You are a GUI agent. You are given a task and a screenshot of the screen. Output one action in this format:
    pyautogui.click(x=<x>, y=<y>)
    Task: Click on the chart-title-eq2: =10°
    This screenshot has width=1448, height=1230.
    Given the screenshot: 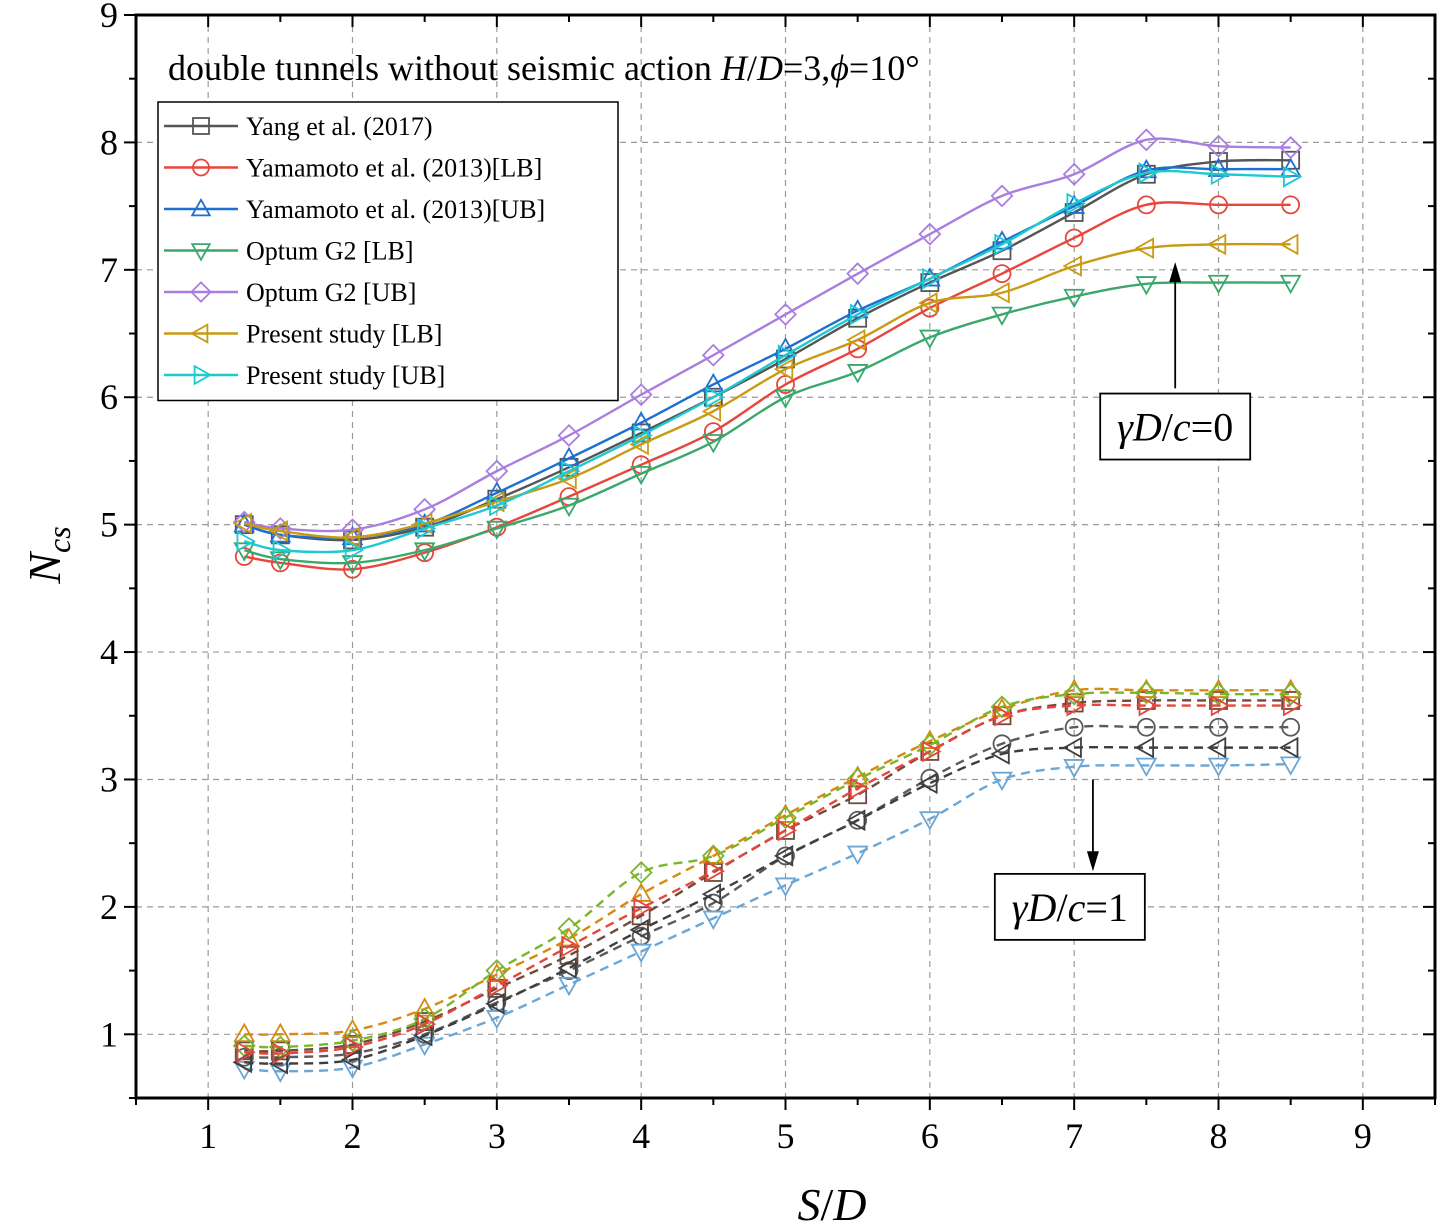 What is the action you would take?
    pyautogui.click(x=884, y=68)
    